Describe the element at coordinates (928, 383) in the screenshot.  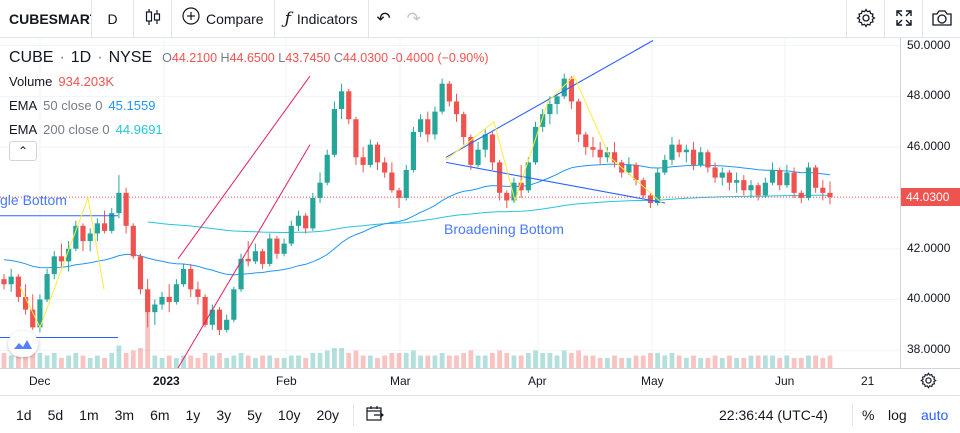
I see `axis-settings-button` at that location.